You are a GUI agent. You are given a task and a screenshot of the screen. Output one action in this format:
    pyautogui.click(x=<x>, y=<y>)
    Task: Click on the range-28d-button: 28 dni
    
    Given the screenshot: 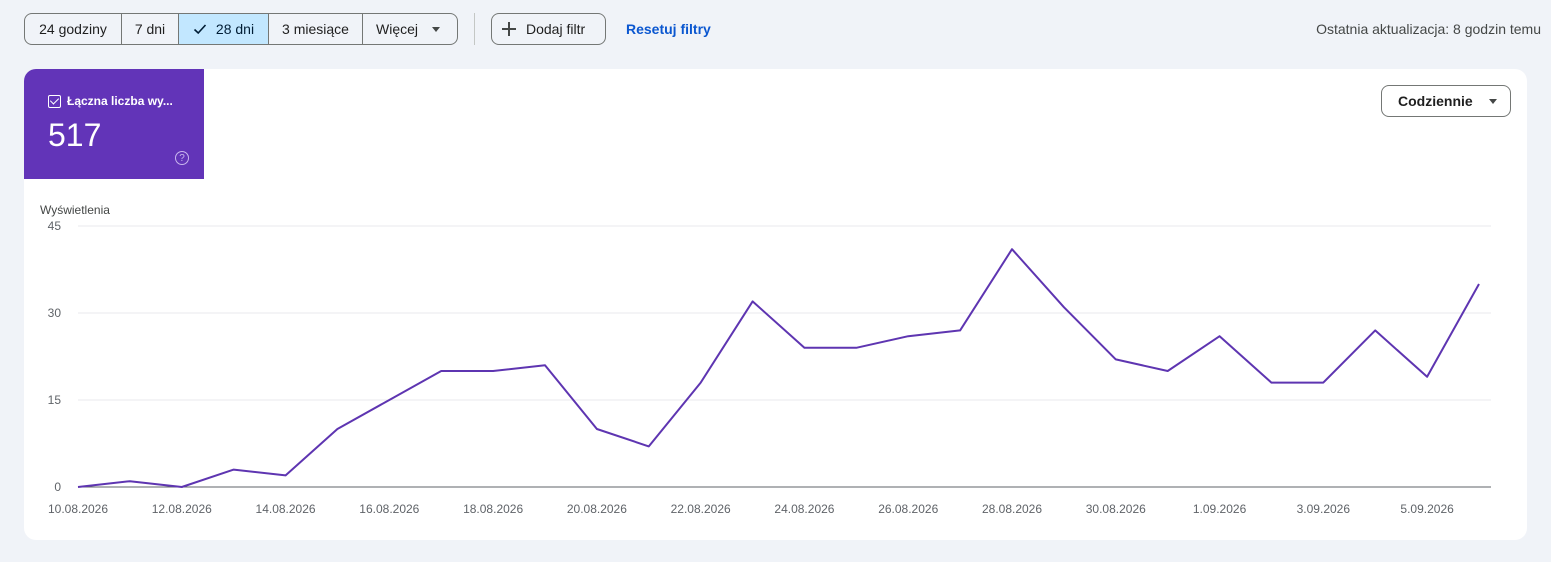 What is the action you would take?
    pyautogui.click(x=224, y=29)
    